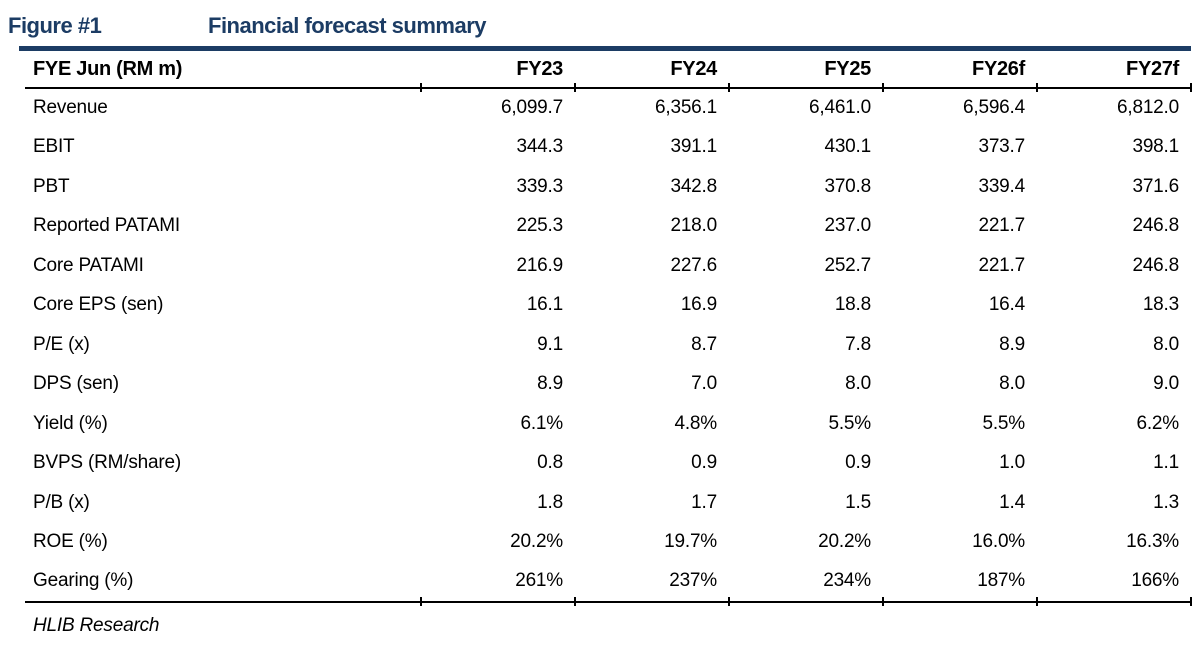  Describe the element at coordinates (608, 543) in the screenshot. I see `table-row-roe: ROE (%) 20.2% 19.7% 20.2% 16.0% 16.3%` at that location.